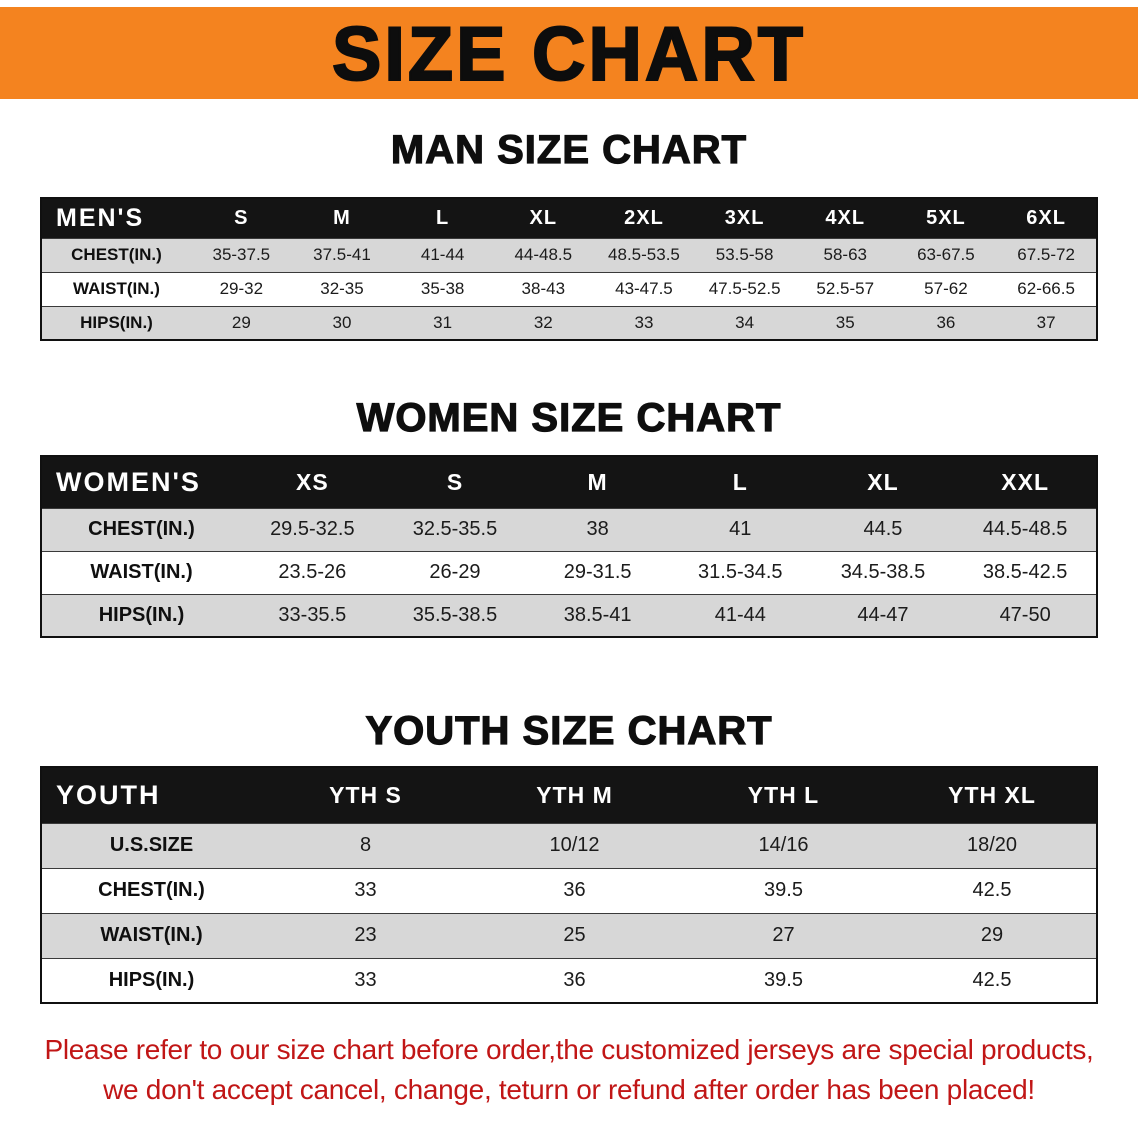 This screenshot has width=1138, height=1139. I want to click on value-cell: 44-48.5, so click(543, 254).